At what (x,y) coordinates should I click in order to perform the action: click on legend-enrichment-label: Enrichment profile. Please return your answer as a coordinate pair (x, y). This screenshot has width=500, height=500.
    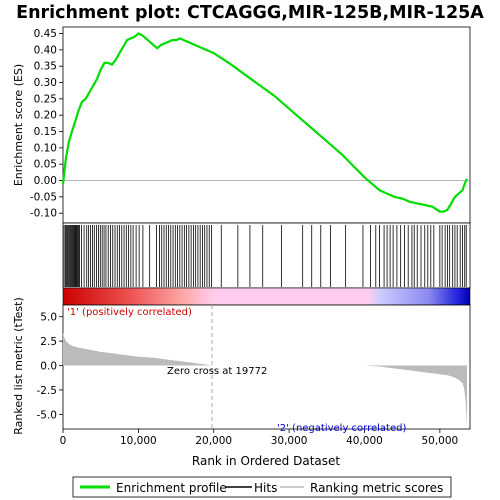
    Looking at the image, I should click on (171, 488).